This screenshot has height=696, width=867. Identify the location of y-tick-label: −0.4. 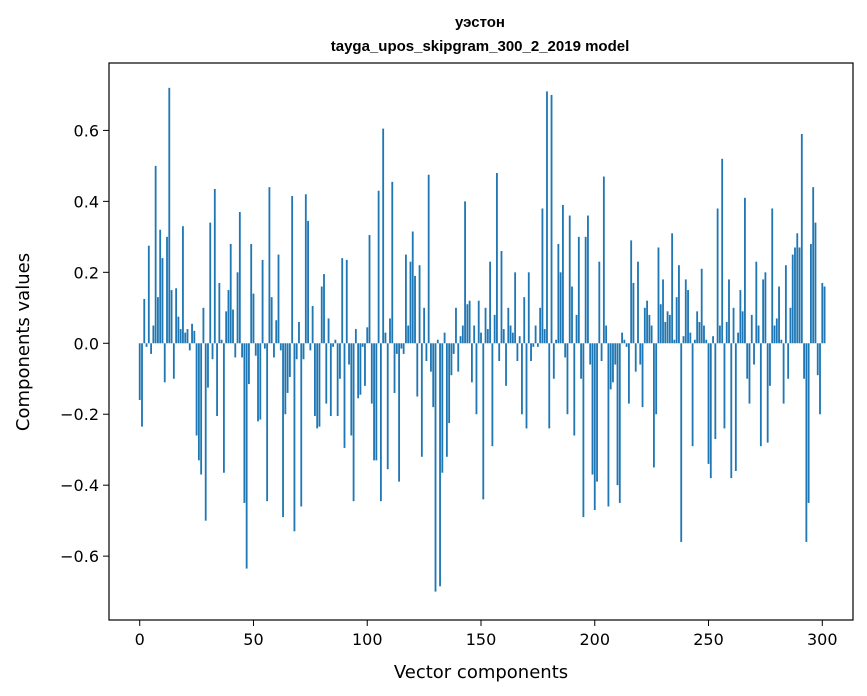
(79, 485).